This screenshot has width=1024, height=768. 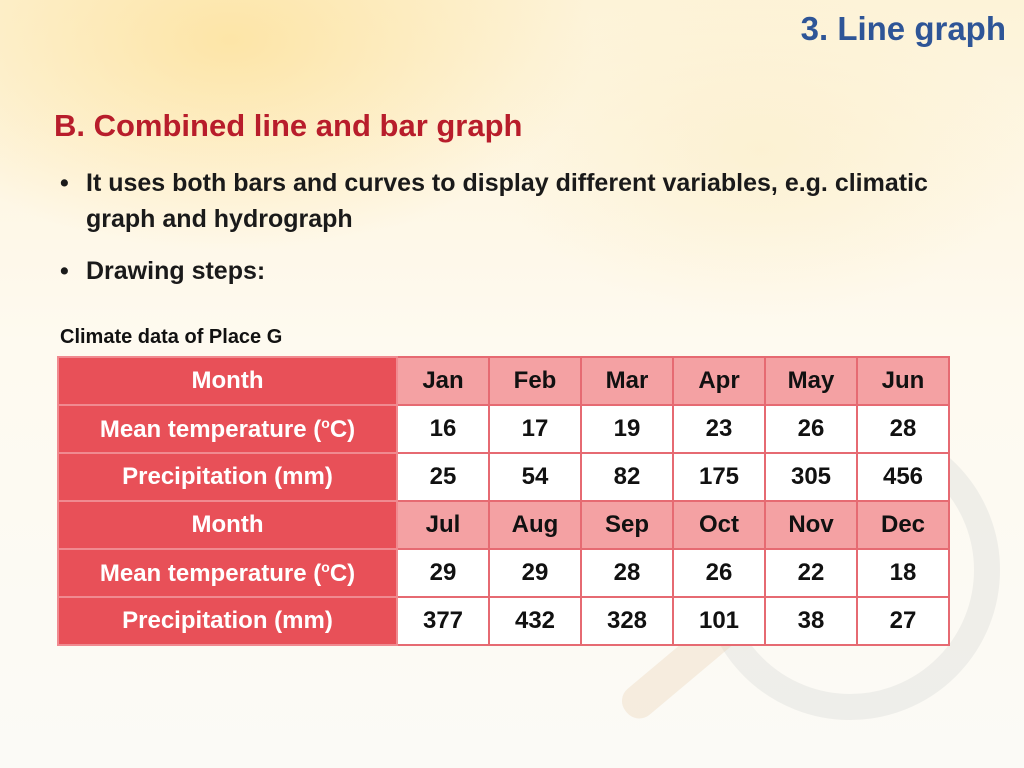 What do you see at coordinates (443, 381) in the screenshot?
I see `month-cell: Jan` at bounding box center [443, 381].